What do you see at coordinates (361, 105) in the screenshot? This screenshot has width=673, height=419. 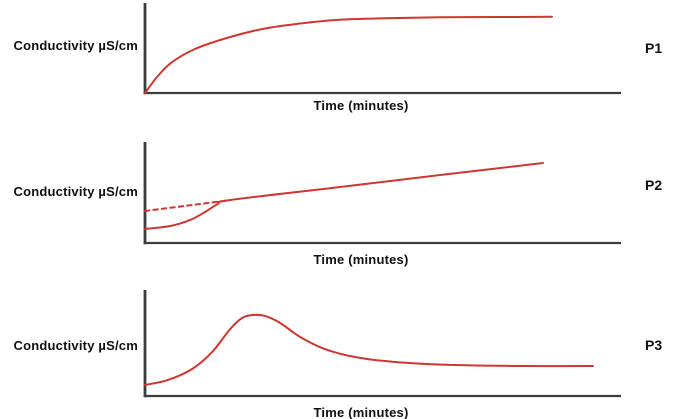 I see `x-axis-label-p1: Time (minutes)` at bounding box center [361, 105].